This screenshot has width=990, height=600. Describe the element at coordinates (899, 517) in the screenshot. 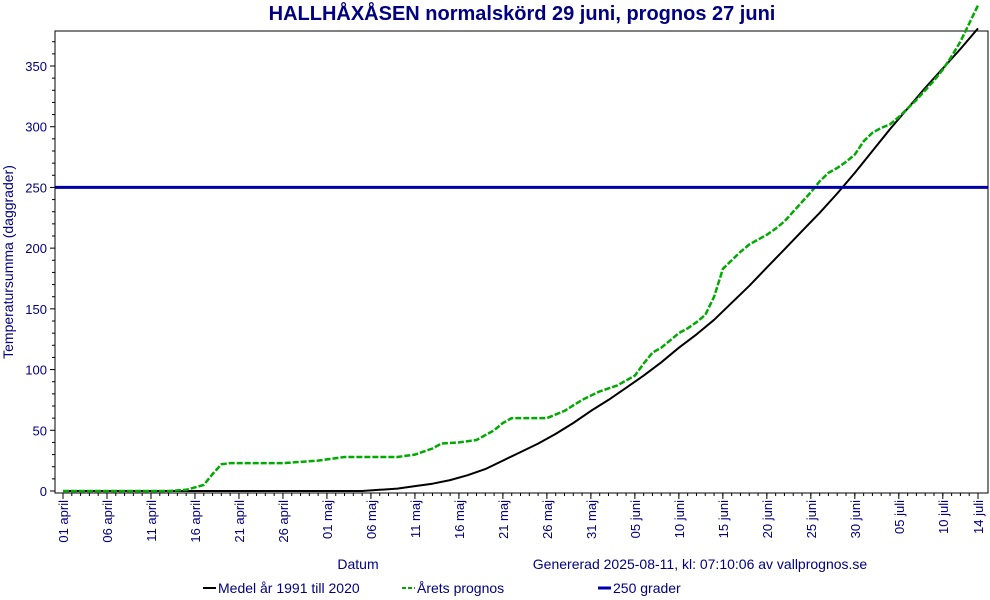

I see `x-tick-label: 05 juli` at that location.